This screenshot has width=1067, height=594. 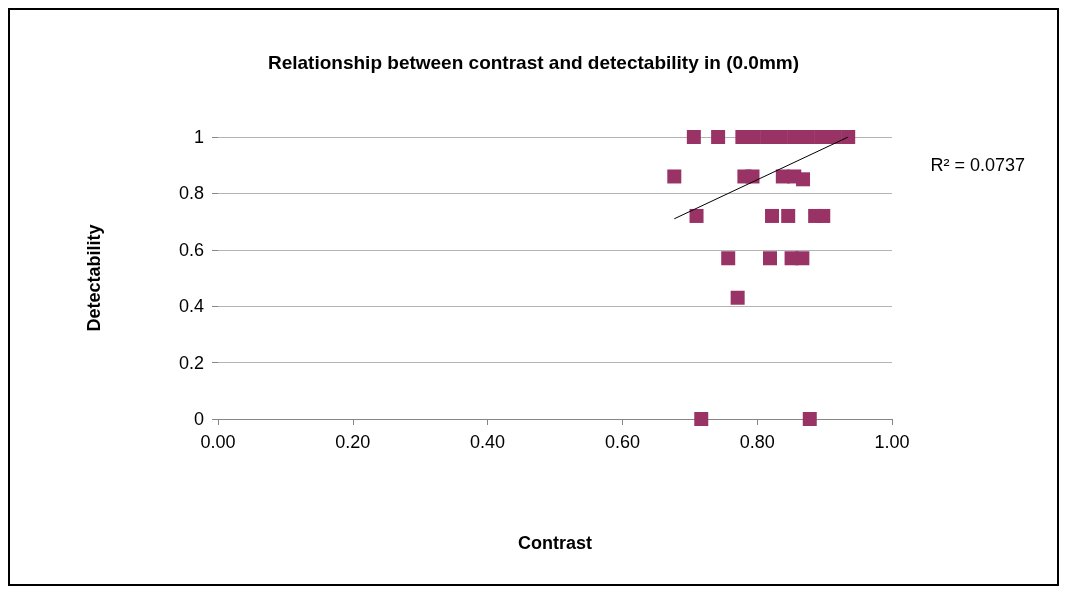 I want to click on x-axis-title: Contrast, so click(x=555, y=543).